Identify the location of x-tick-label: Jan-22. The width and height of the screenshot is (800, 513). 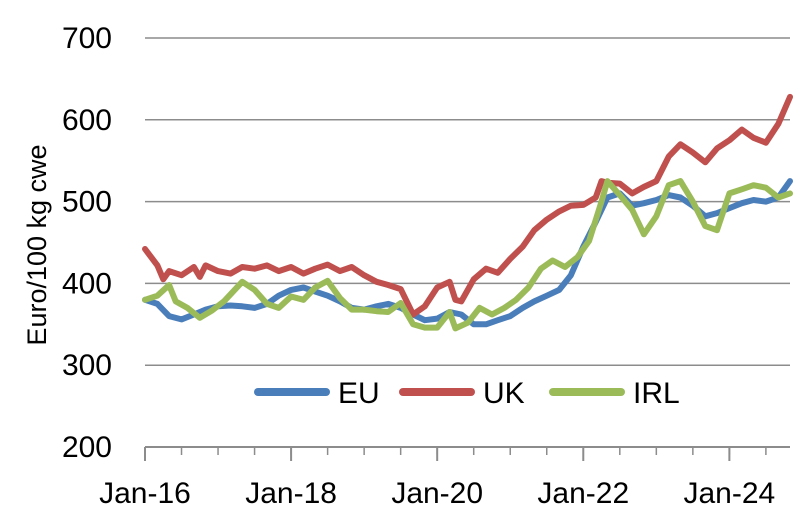
(583, 493).